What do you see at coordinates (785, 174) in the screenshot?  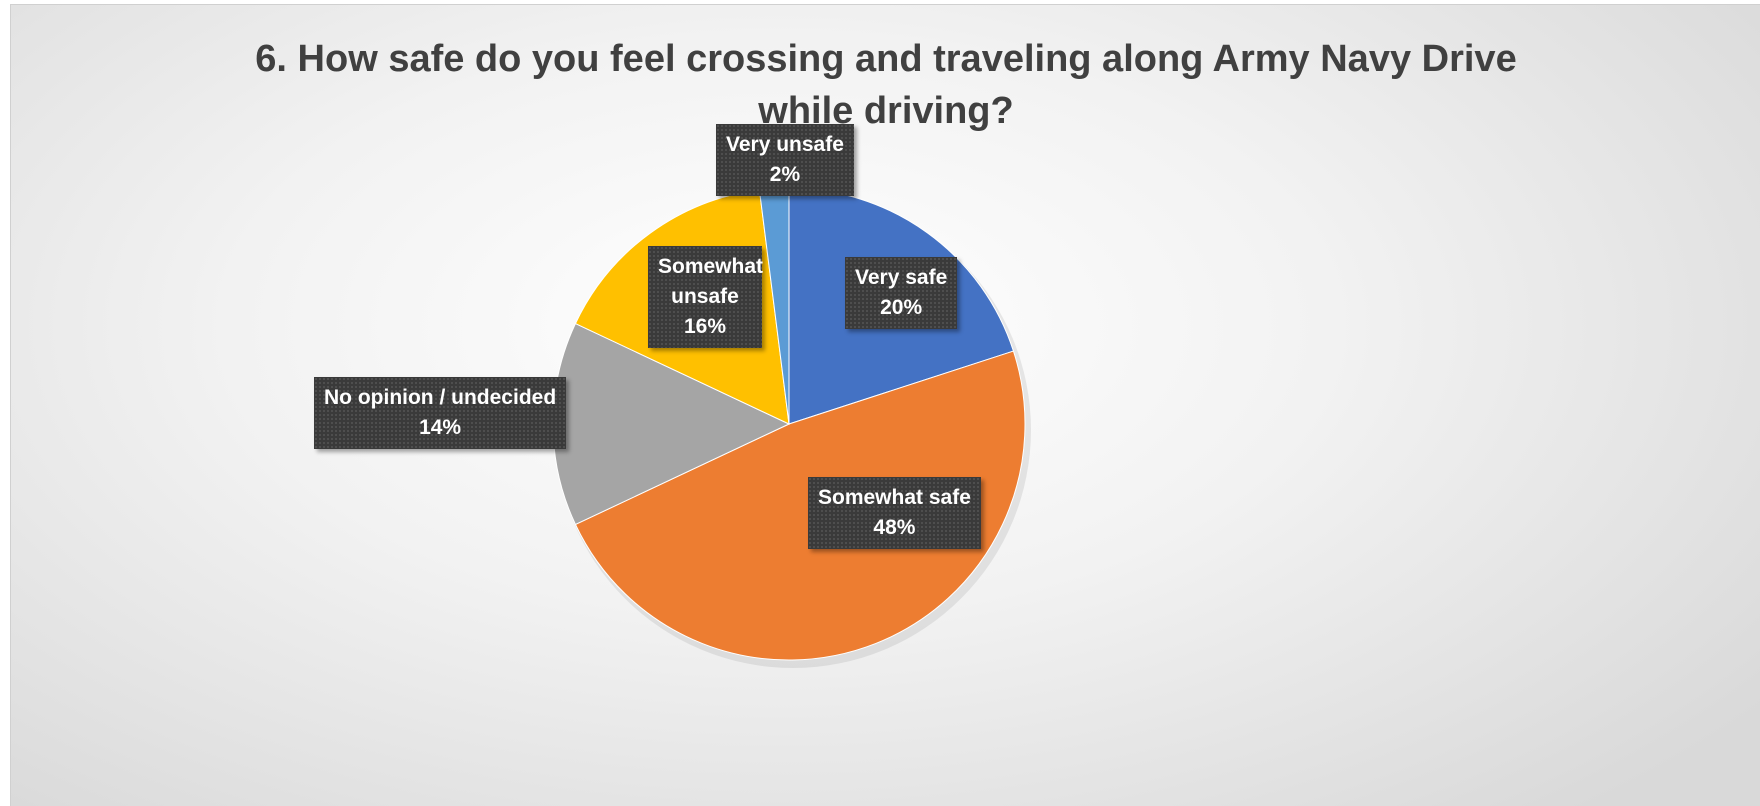 I see `data-label-value: 2%` at bounding box center [785, 174].